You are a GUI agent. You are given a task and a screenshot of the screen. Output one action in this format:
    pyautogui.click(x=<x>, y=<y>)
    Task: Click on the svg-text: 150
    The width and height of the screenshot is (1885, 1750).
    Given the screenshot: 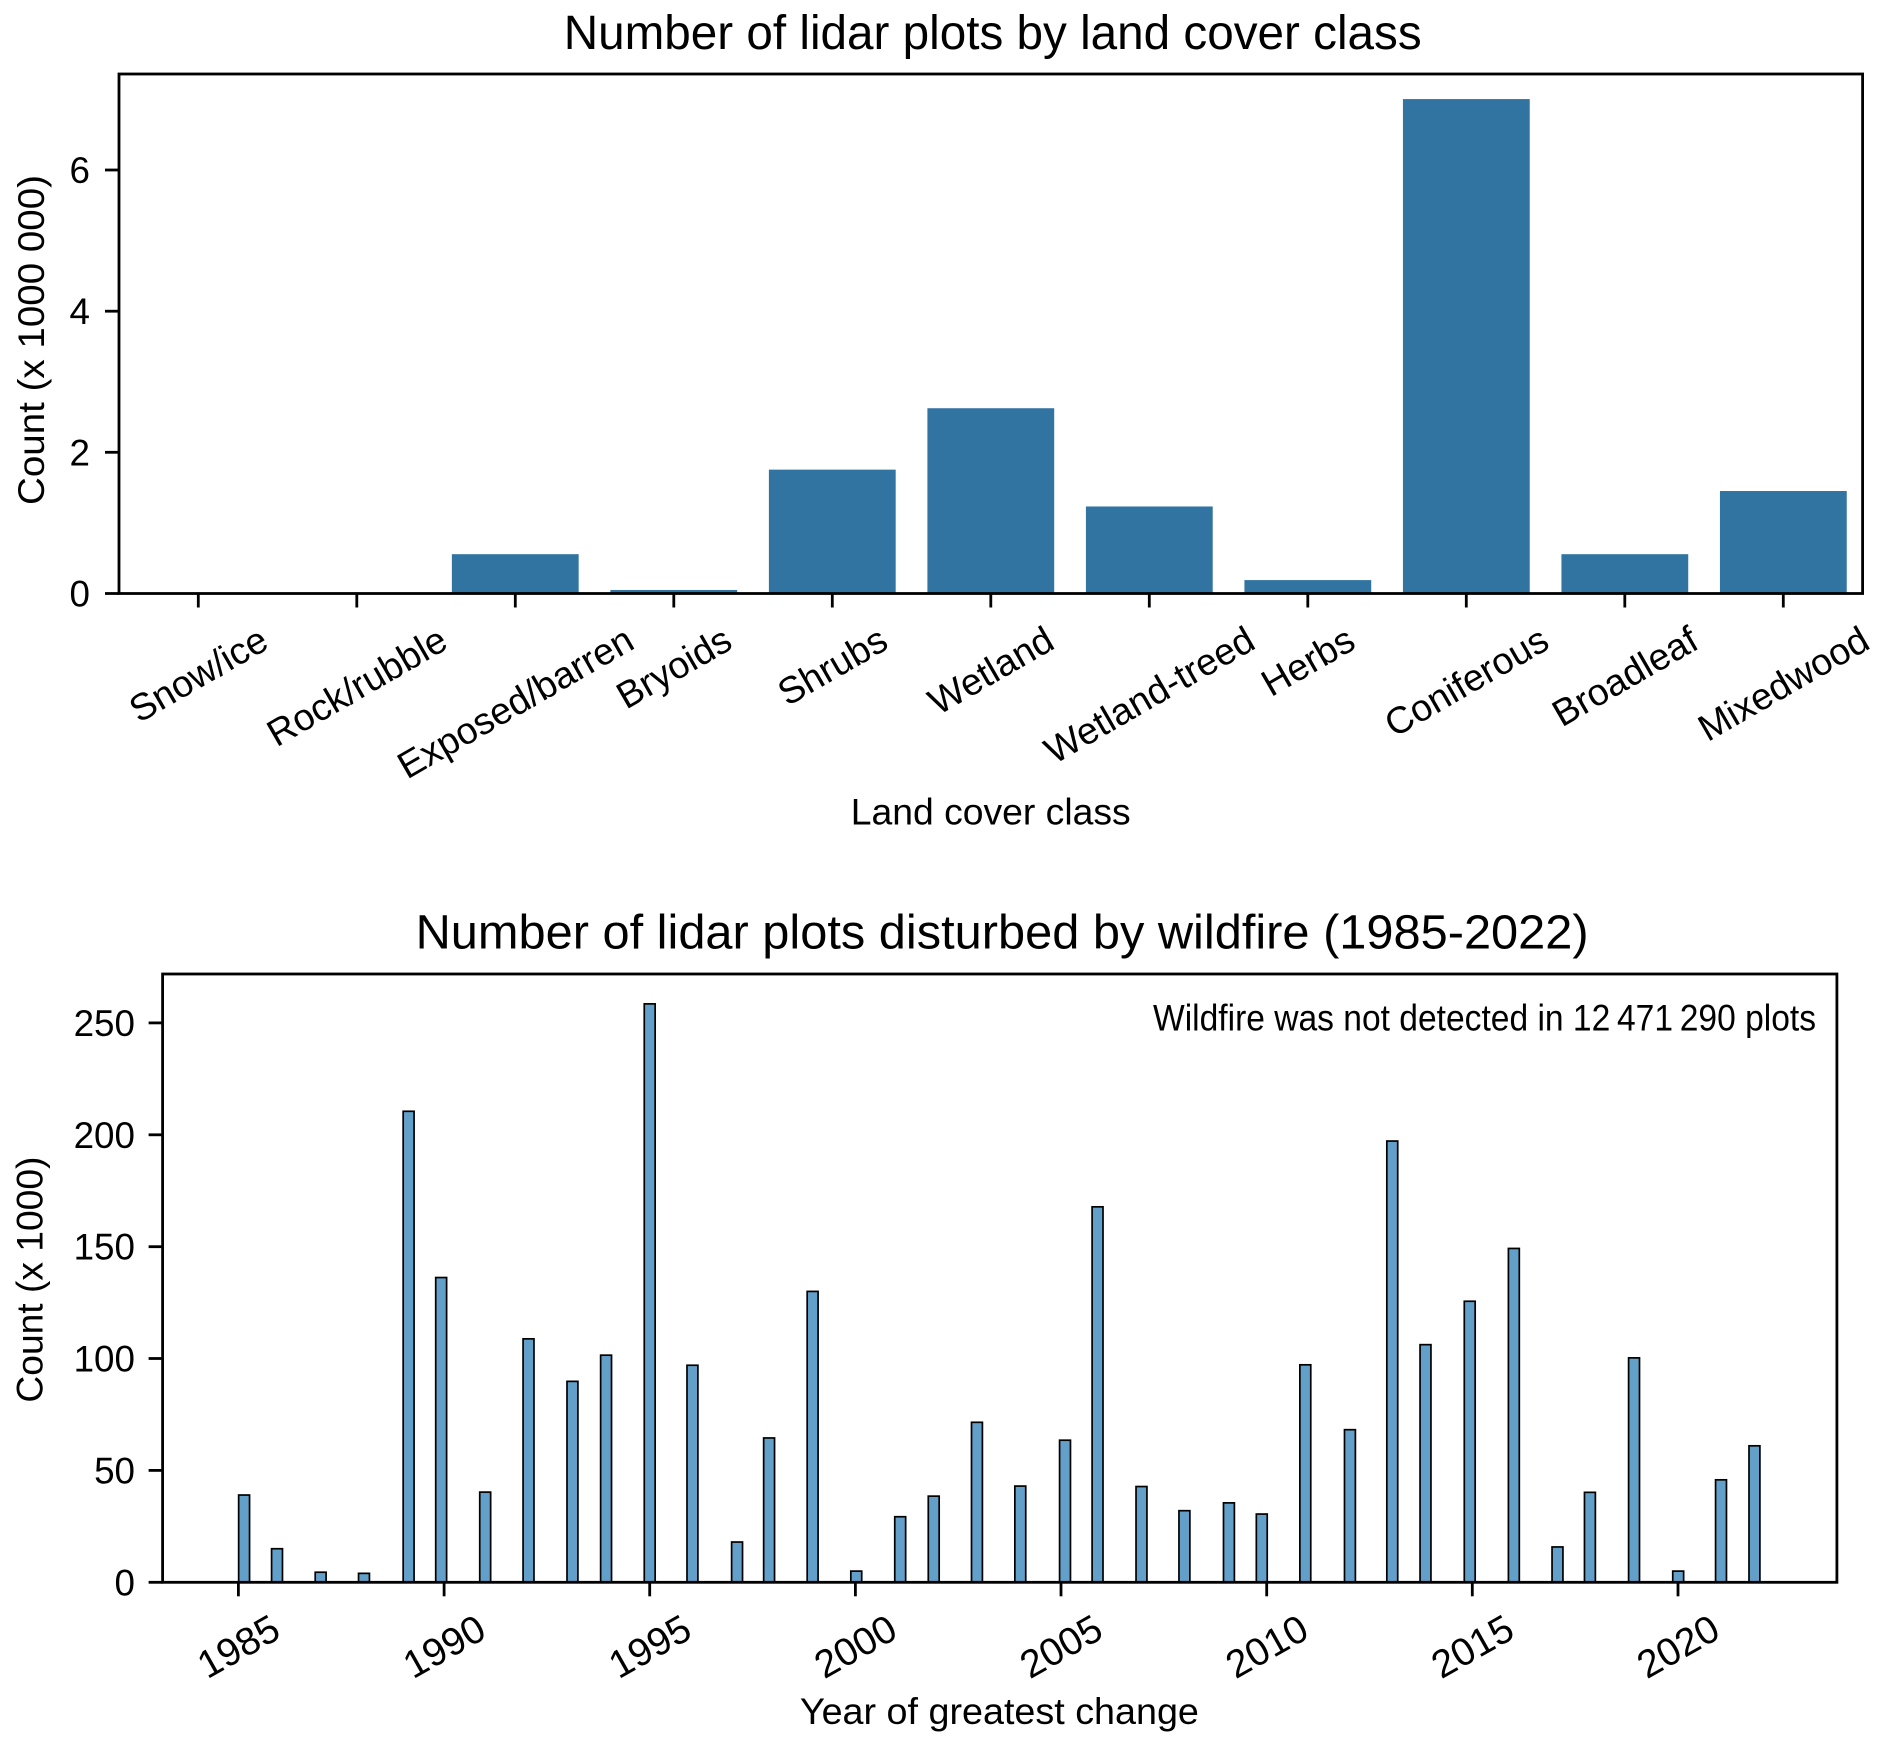 What is the action you would take?
    pyautogui.click(x=104, y=1247)
    